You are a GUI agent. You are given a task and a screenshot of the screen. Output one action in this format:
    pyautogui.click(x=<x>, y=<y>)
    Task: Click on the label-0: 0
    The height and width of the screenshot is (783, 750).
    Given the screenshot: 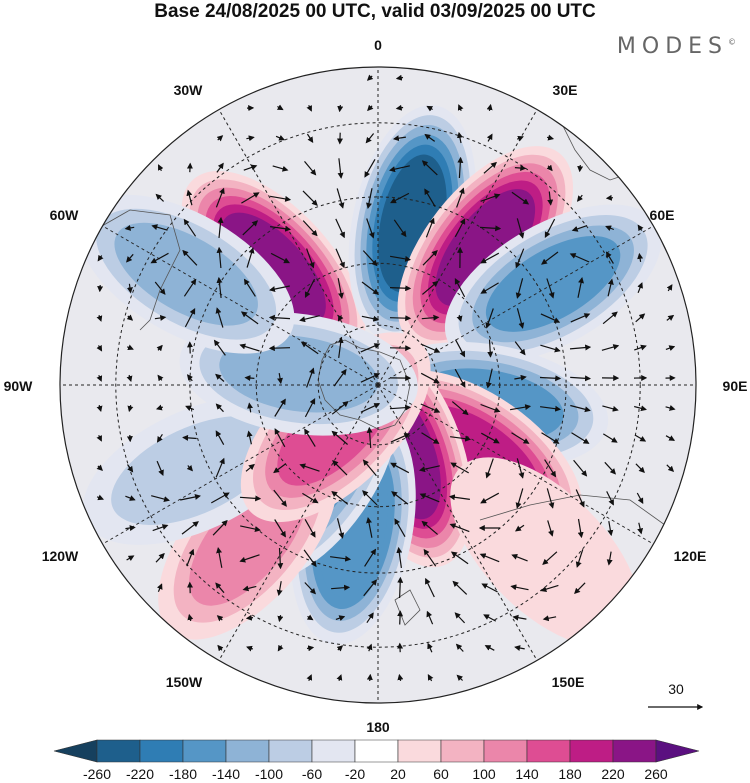 What is the action you would take?
    pyautogui.click(x=378, y=45)
    